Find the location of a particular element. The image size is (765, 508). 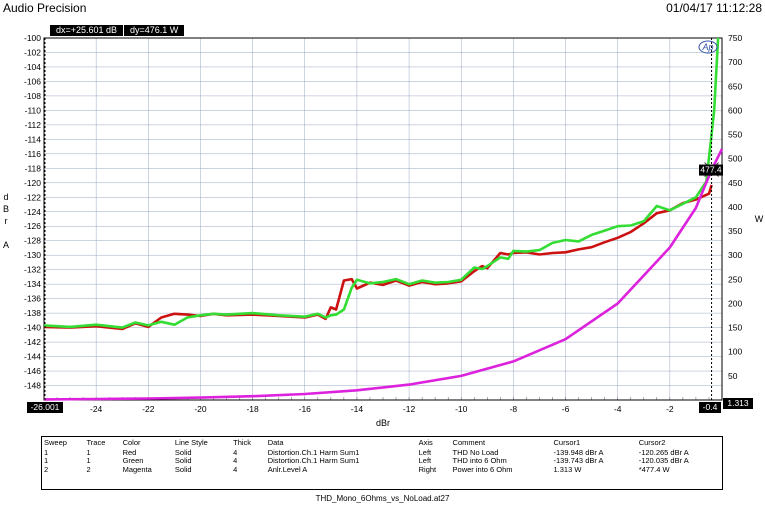

y-left-tick-label: -114 is located at coordinates (33, 139).